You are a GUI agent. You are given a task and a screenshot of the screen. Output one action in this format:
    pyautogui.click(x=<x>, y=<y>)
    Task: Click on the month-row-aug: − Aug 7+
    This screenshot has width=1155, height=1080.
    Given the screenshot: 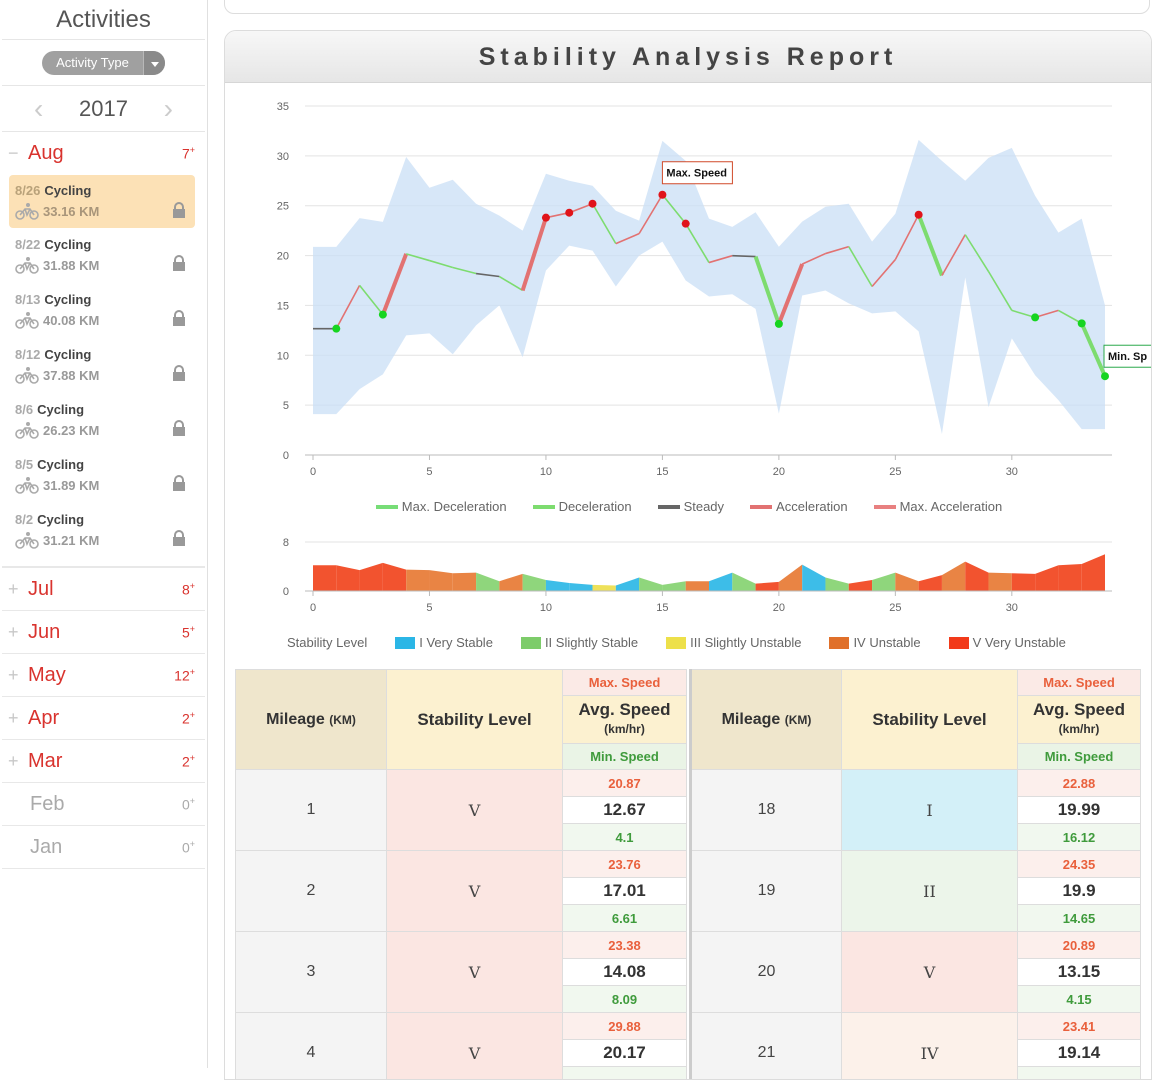 What is the action you would take?
    pyautogui.click(x=103, y=153)
    